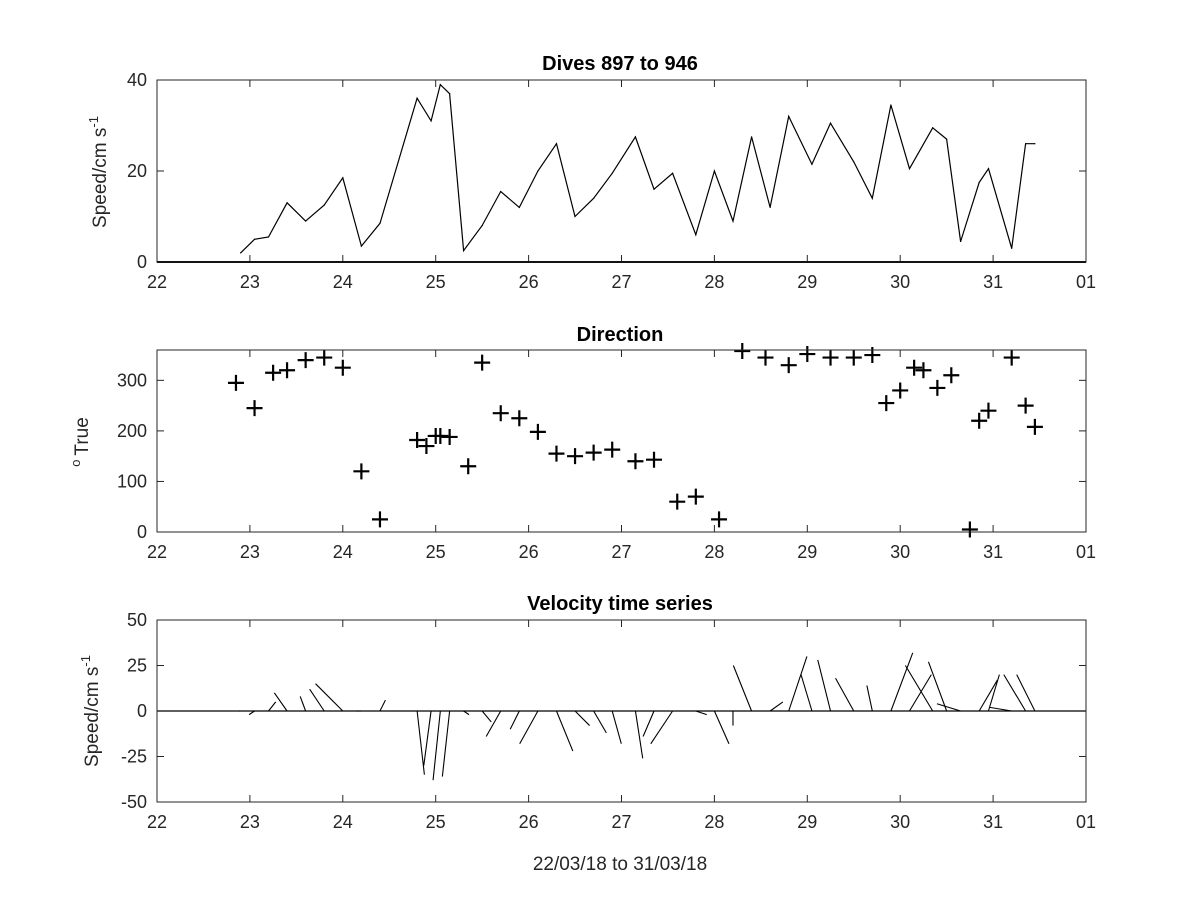 The height and width of the screenshot is (900, 1200). I want to click on velocity-x-tick-label: 26, so click(529, 822).